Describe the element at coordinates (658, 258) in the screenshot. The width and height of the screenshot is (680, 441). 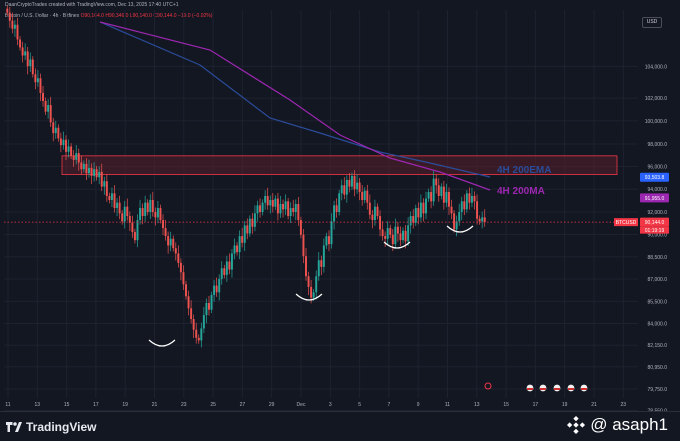
I see `y-tick-label: 88,500.0` at that location.